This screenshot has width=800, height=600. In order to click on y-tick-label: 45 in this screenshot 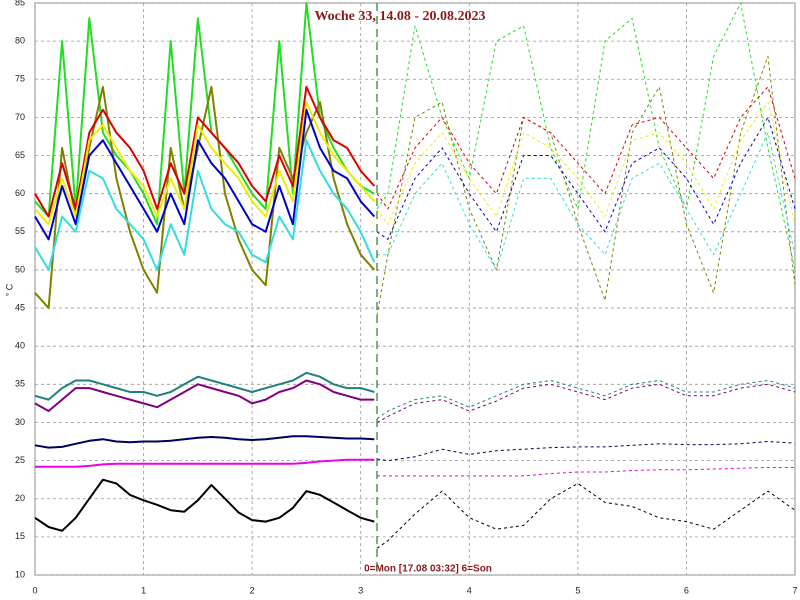, I will do `click(20, 307)`.